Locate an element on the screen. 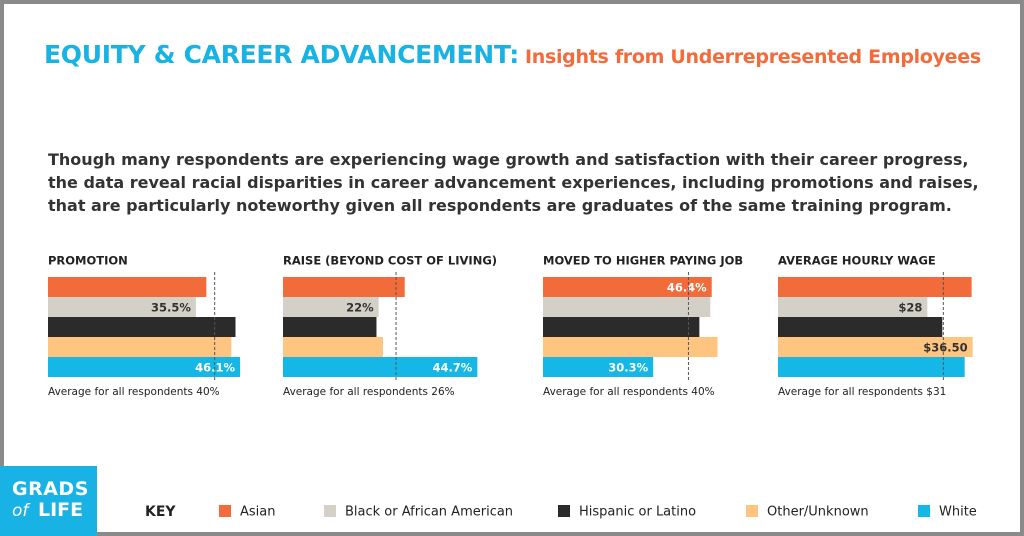  chart-title: AVERAGE HOURLY WAGE is located at coordinates (857, 261).